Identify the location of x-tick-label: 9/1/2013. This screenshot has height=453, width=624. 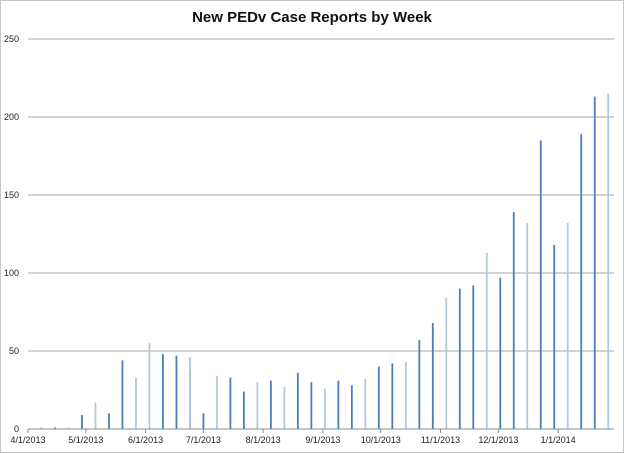
(322, 440).